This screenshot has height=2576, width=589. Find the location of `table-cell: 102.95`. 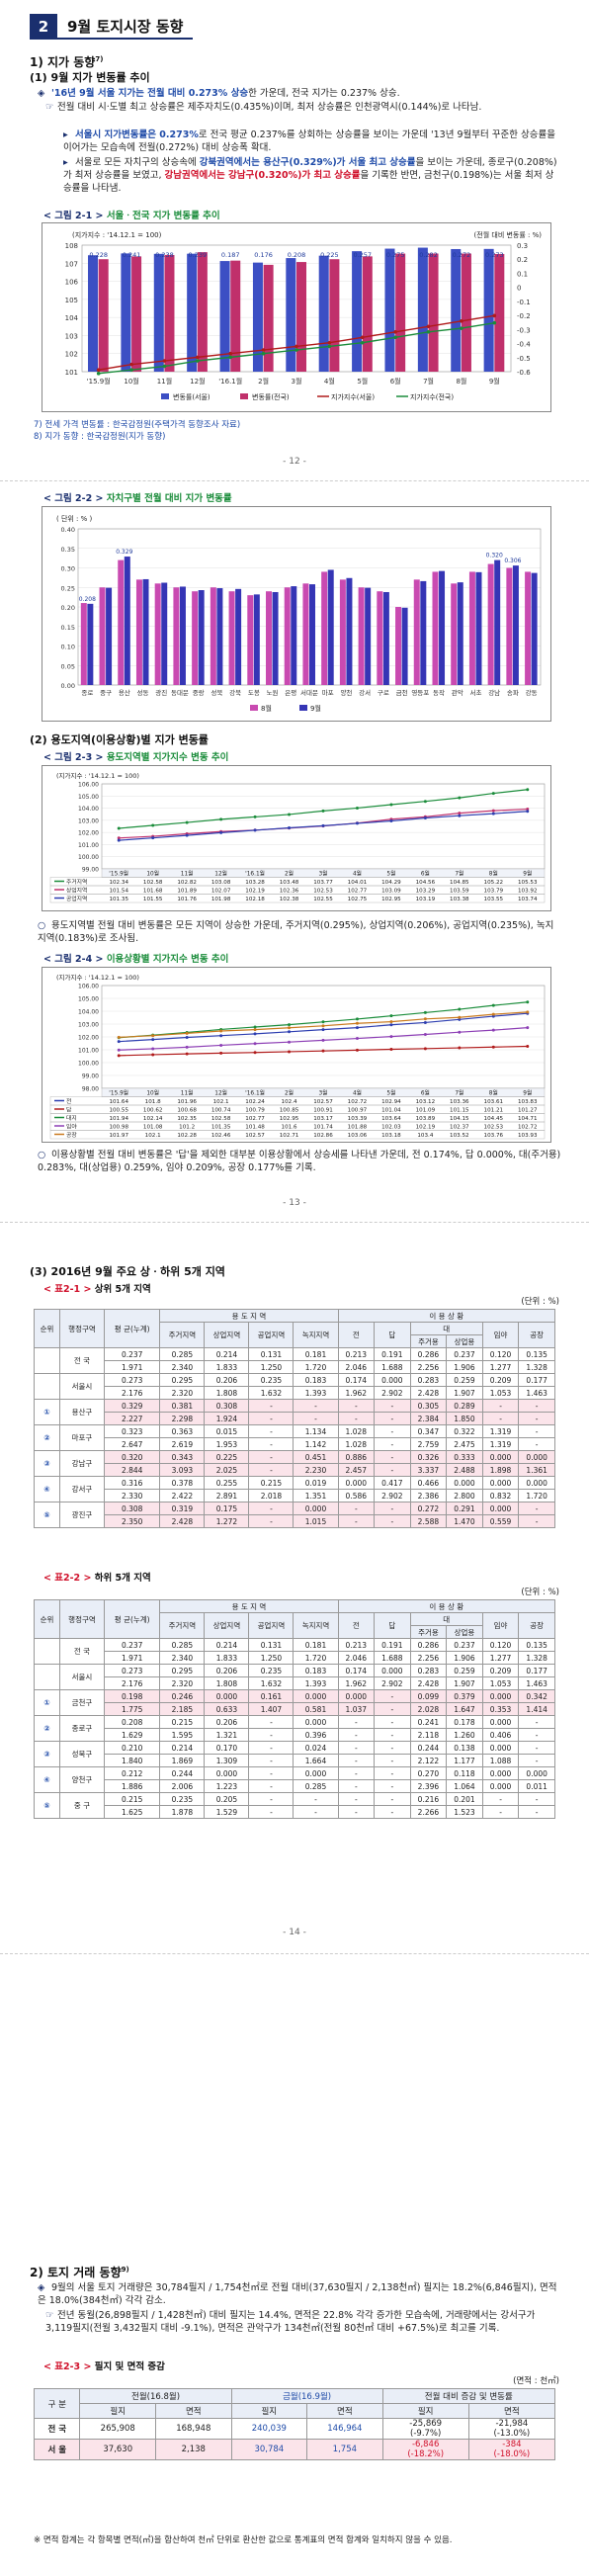

table-cell: 102.95 is located at coordinates (289, 1119).